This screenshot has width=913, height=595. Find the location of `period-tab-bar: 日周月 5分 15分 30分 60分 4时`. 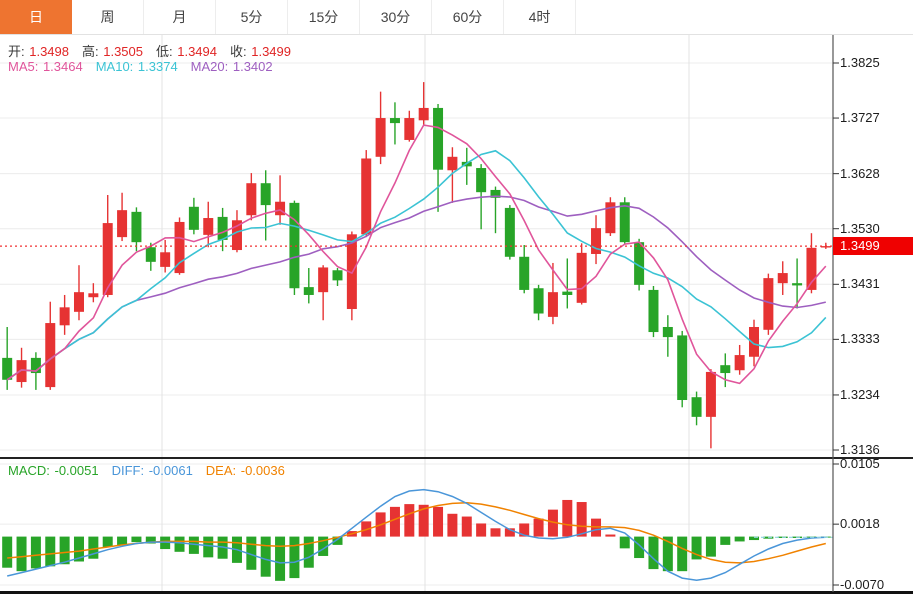

period-tab-bar: 日周月 5分 15分 30分 60分 4时 is located at coordinates (456, 17).